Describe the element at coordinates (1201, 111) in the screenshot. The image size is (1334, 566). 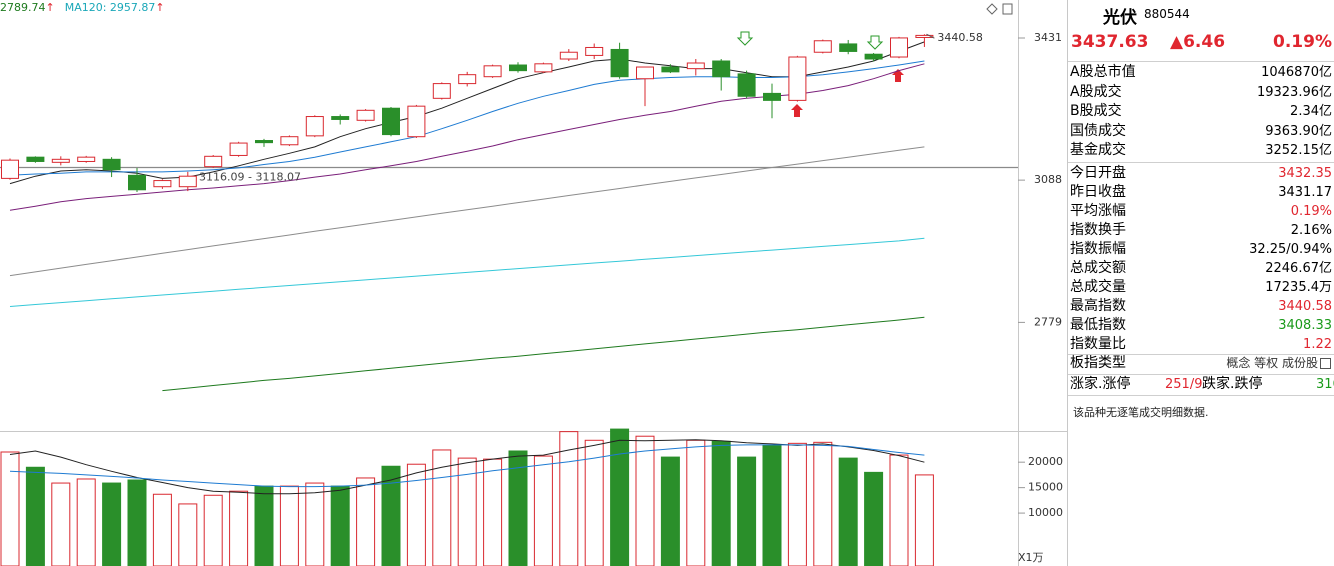
I see `info-row: B股成交 2.34亿` at that location.